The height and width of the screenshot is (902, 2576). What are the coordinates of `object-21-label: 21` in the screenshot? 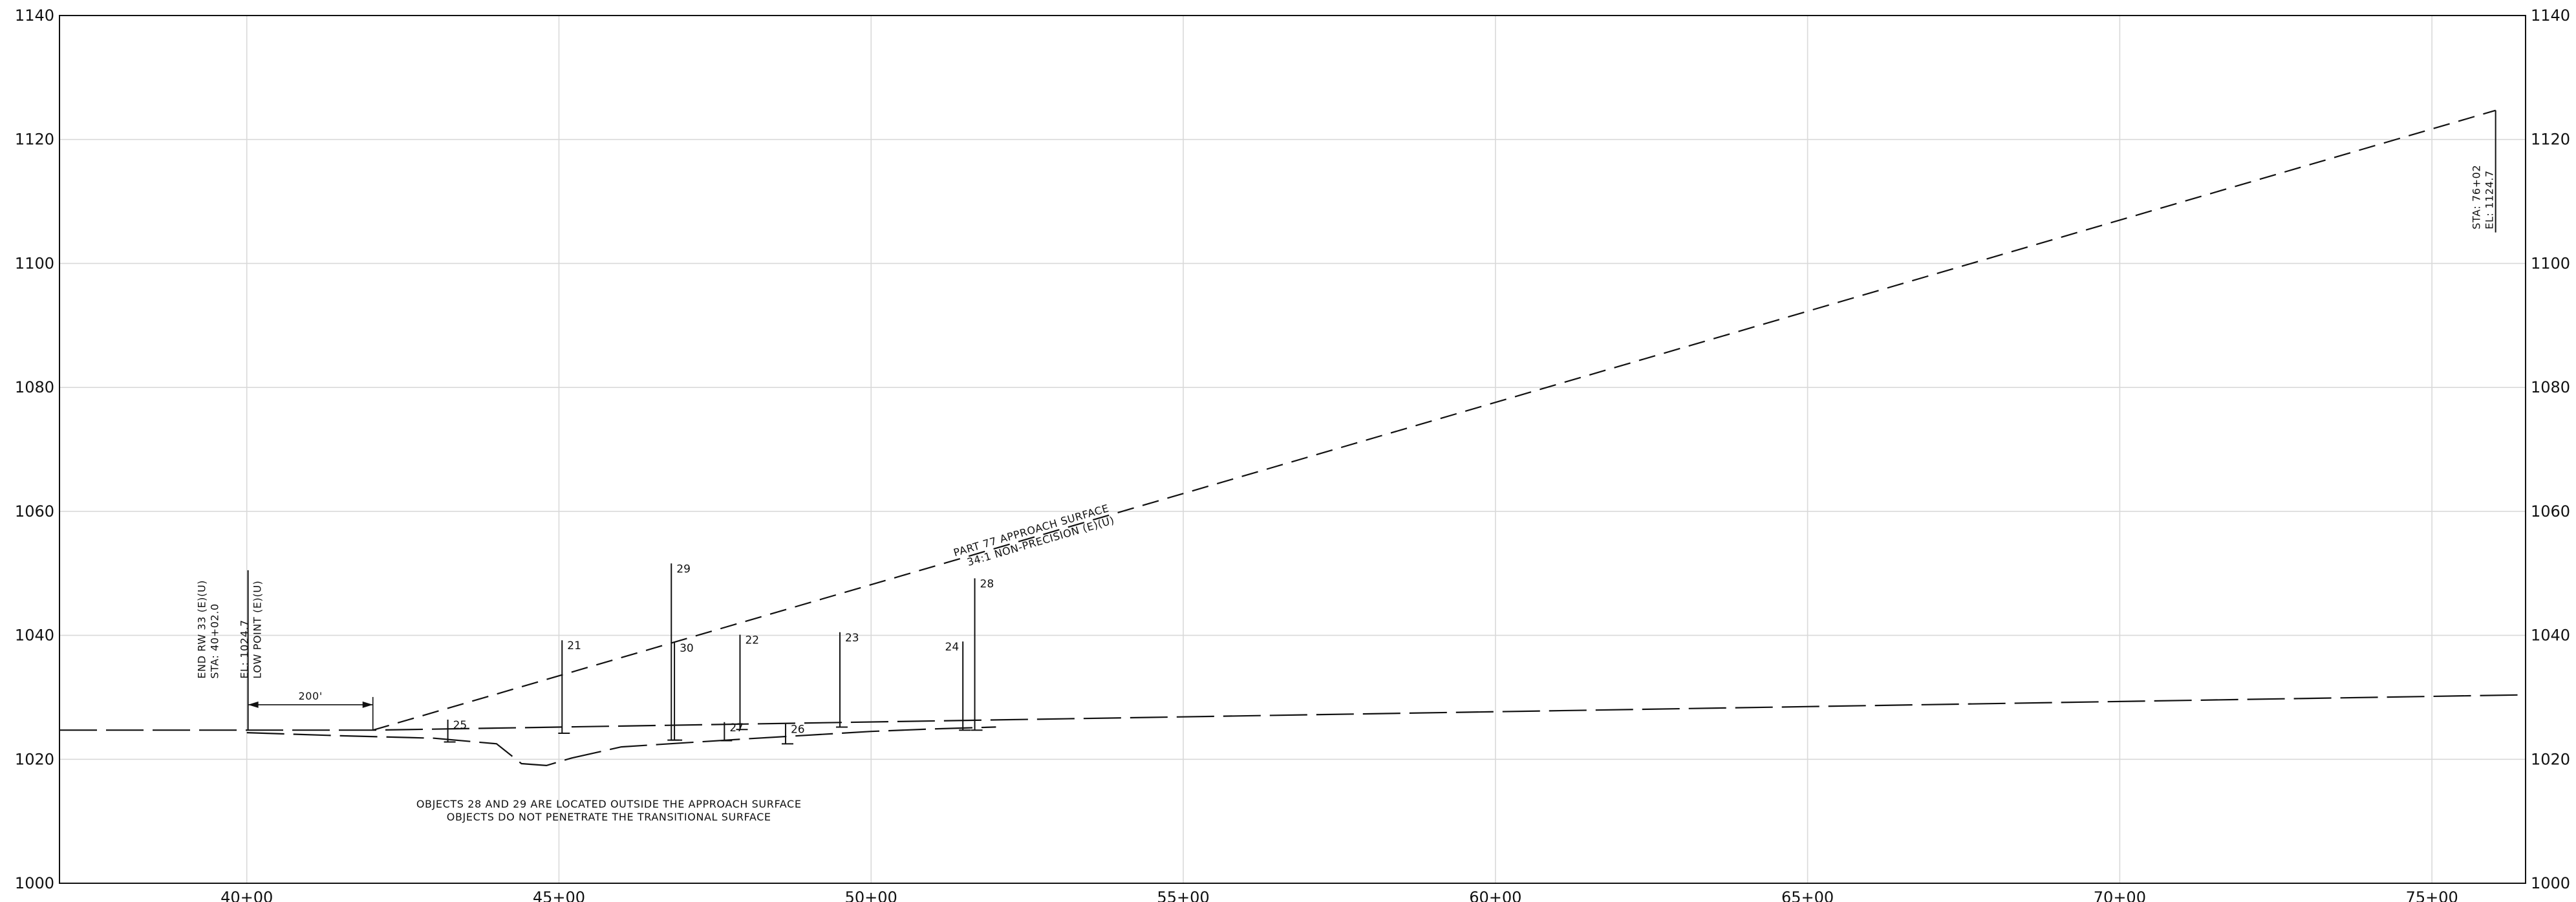 It's located at (574, 645).